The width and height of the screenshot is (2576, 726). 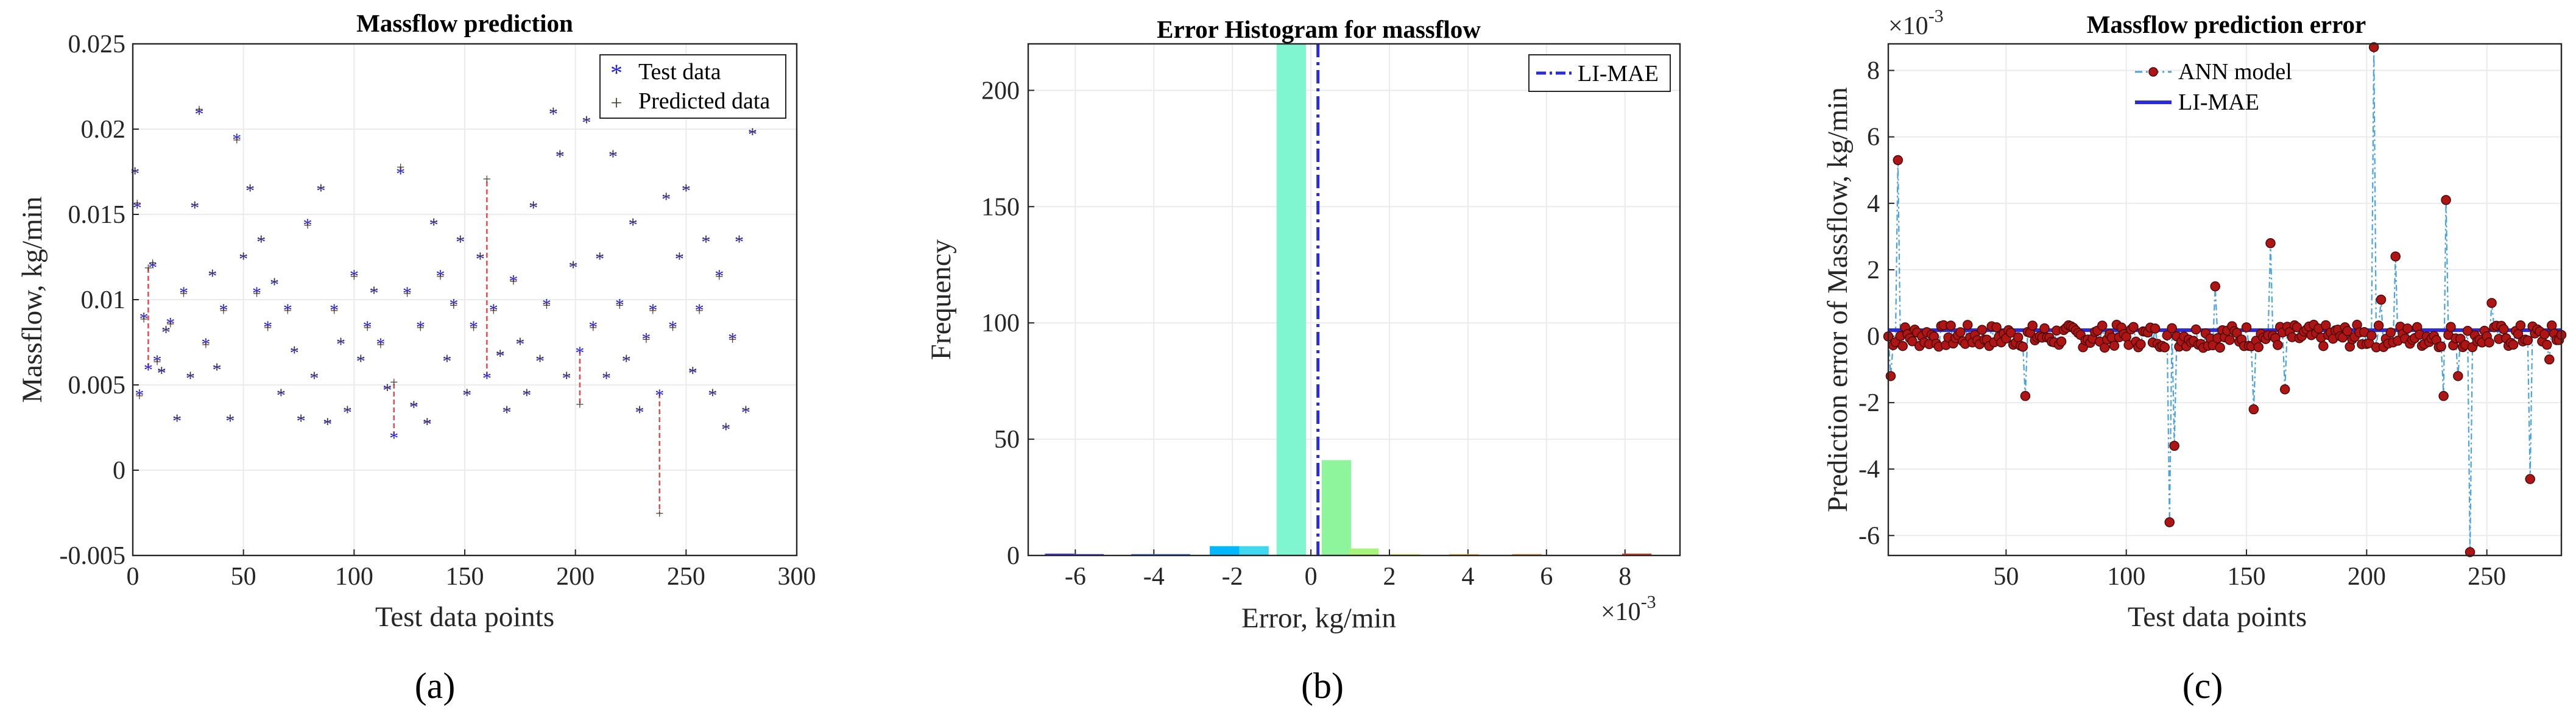 I want to click on legend-b: LI-MAE, so click(x=1599, y=73).